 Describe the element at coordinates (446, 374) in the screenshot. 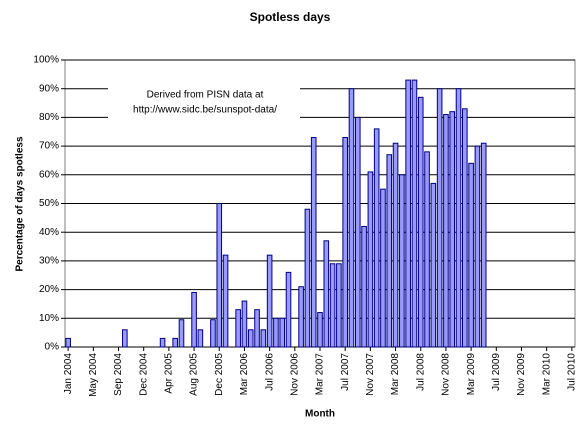

I see `x-tick-label: Nov 2008` at that location.